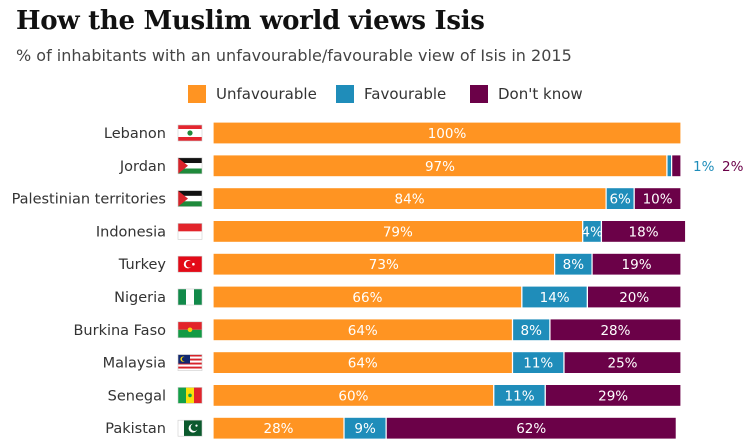 The height and width of the screenshot is (446, 752). What do you see at coordinates (520, 396) in the screenshot?
I see `data-label-senegal-favourable: 11%` at bounding box center [520, 396].